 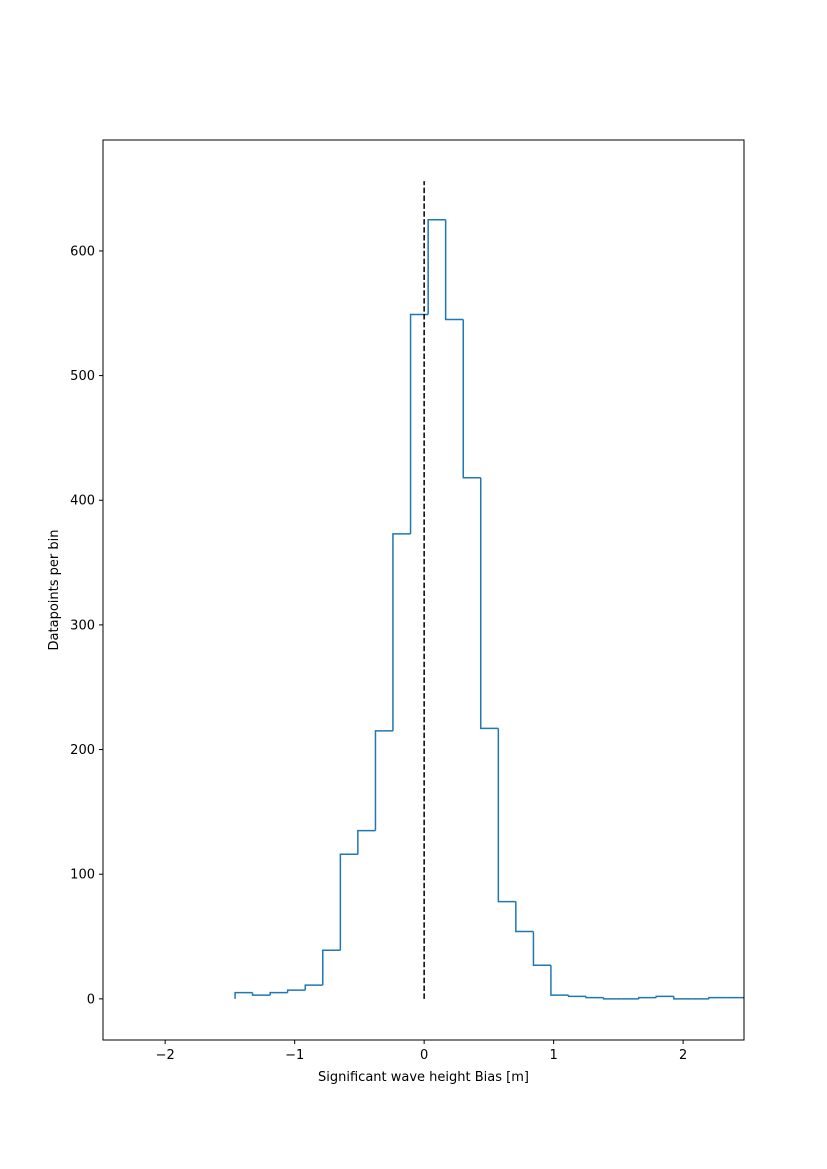 I want to click on x-axis-label: Significant wave height Bias [m], so click(x=423, y=1077).